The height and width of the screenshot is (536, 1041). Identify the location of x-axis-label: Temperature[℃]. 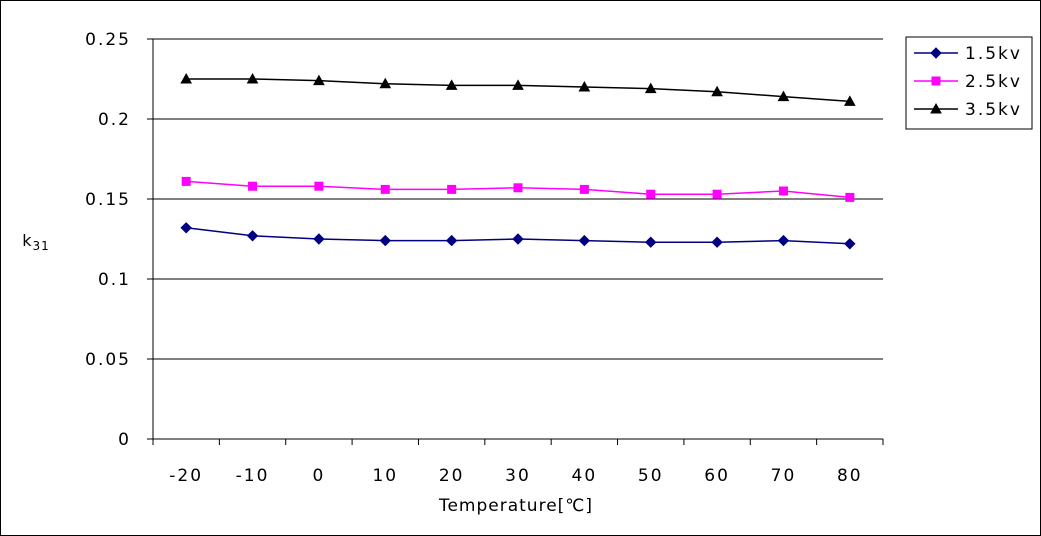
(515, 506).